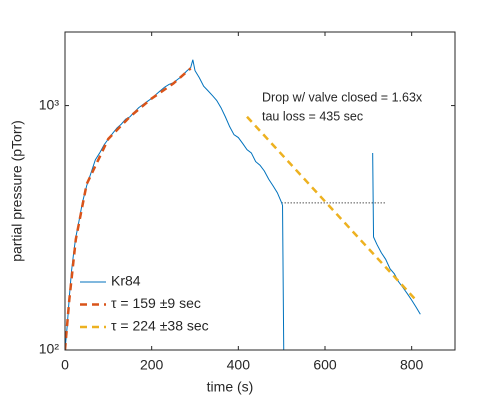 This screenshot has height=400, width=500. Describe the element at coordinates (342, 97) in the screenshot. I see `annotation: Drop w/ valve closed = 1.63x` at that location.